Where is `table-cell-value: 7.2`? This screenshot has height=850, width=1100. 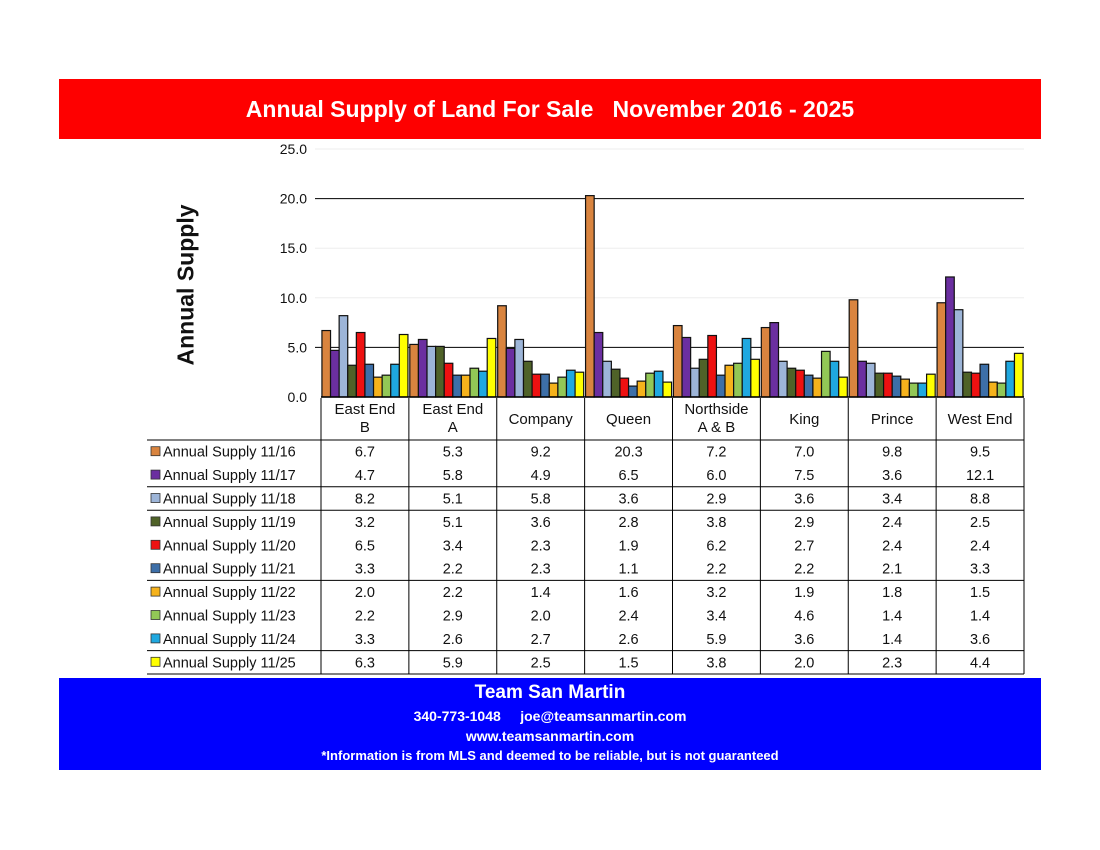 table-cell-value: 7.2 is located at coordinates (716, 453).